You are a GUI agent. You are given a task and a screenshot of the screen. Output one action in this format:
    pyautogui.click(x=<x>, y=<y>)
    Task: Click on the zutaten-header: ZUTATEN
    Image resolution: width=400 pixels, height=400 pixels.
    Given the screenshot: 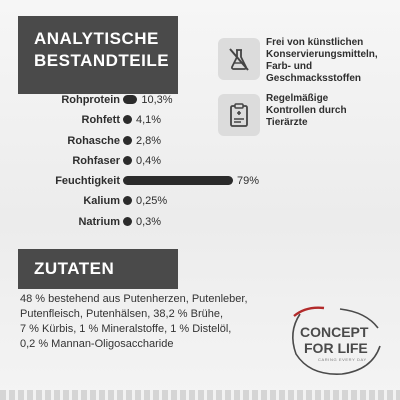 What is the action you would take?
    pyautogui.click(x=98, y=269)
    